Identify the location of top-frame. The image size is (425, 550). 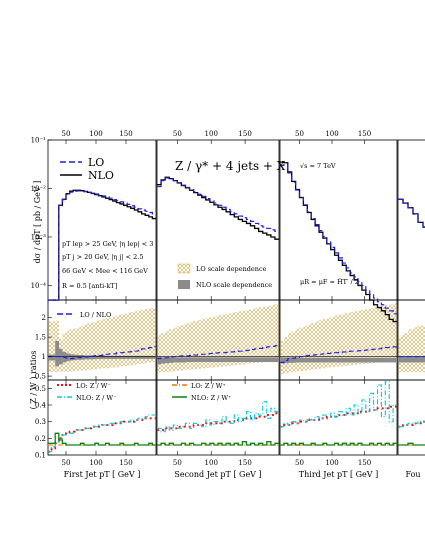
(338, 220).